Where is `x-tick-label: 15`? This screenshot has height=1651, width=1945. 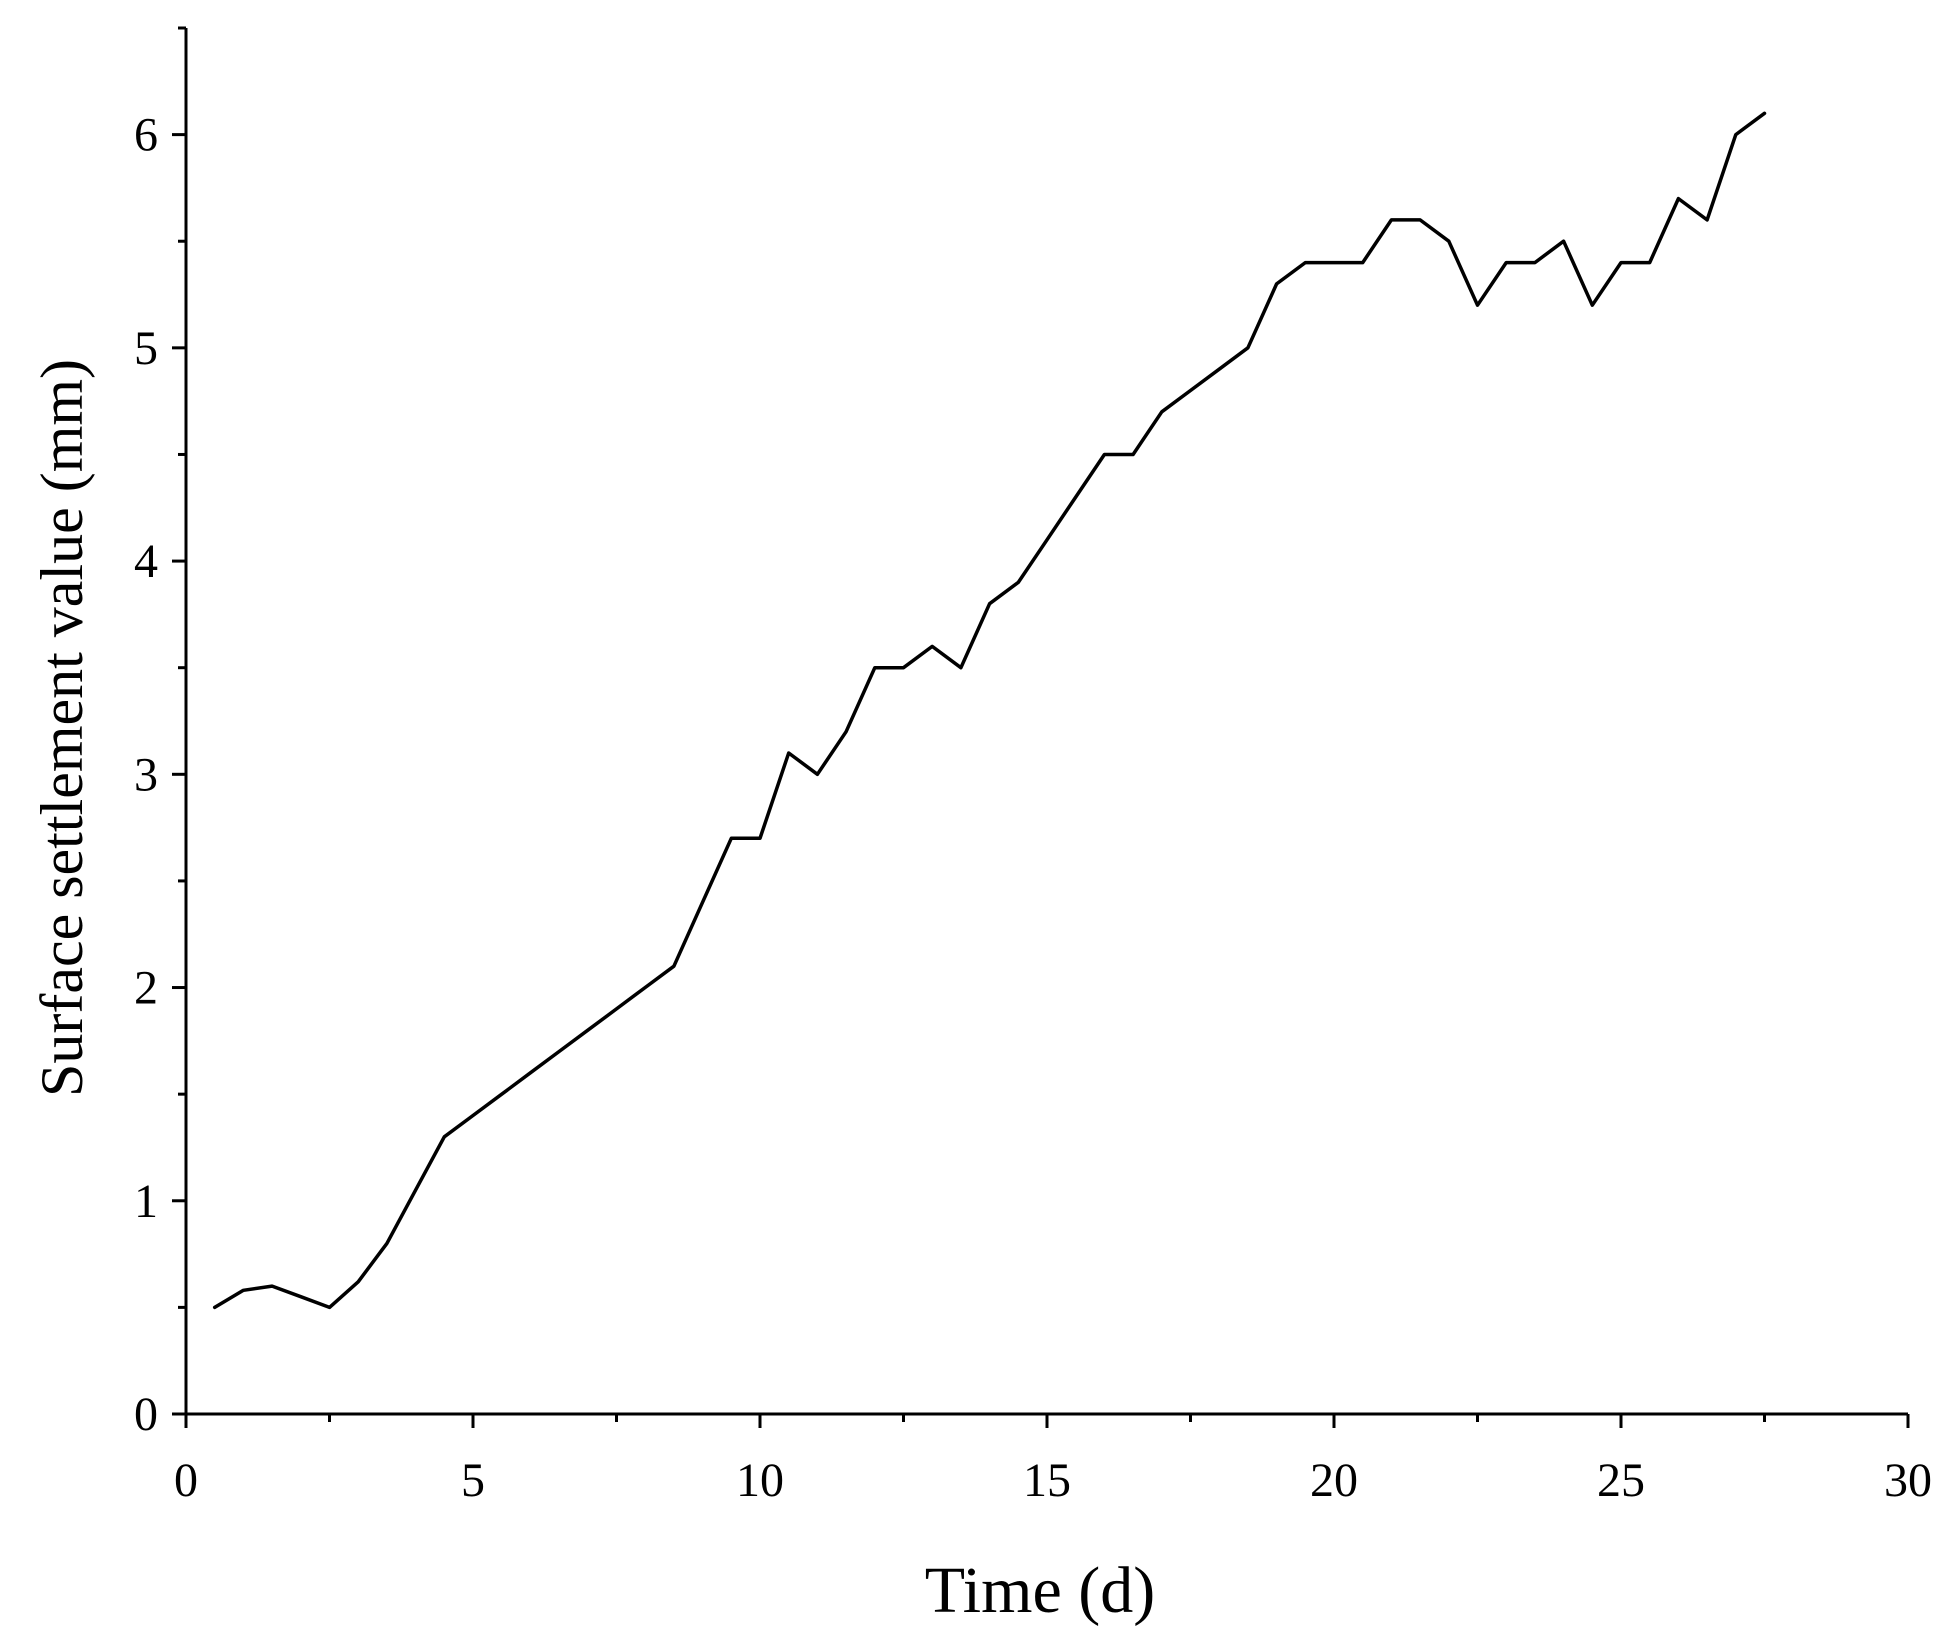 x-tick-label: 15 is located at coordinates (1047, 1480).